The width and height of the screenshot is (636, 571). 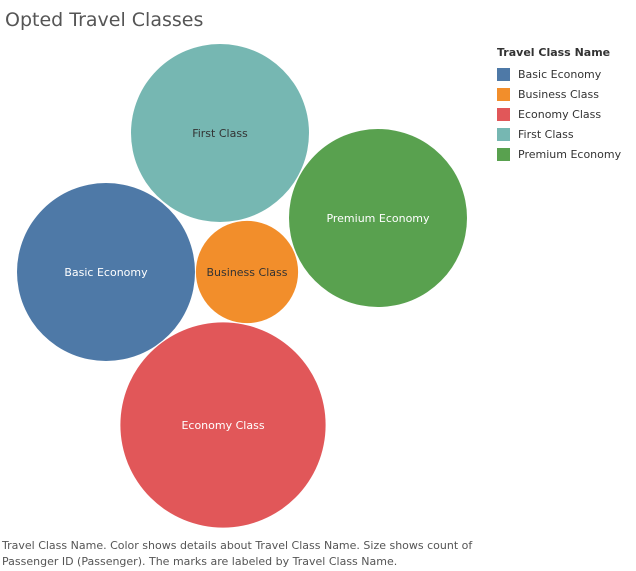 I want to click on bubble-premium-economy, so click(x=378, y=218).